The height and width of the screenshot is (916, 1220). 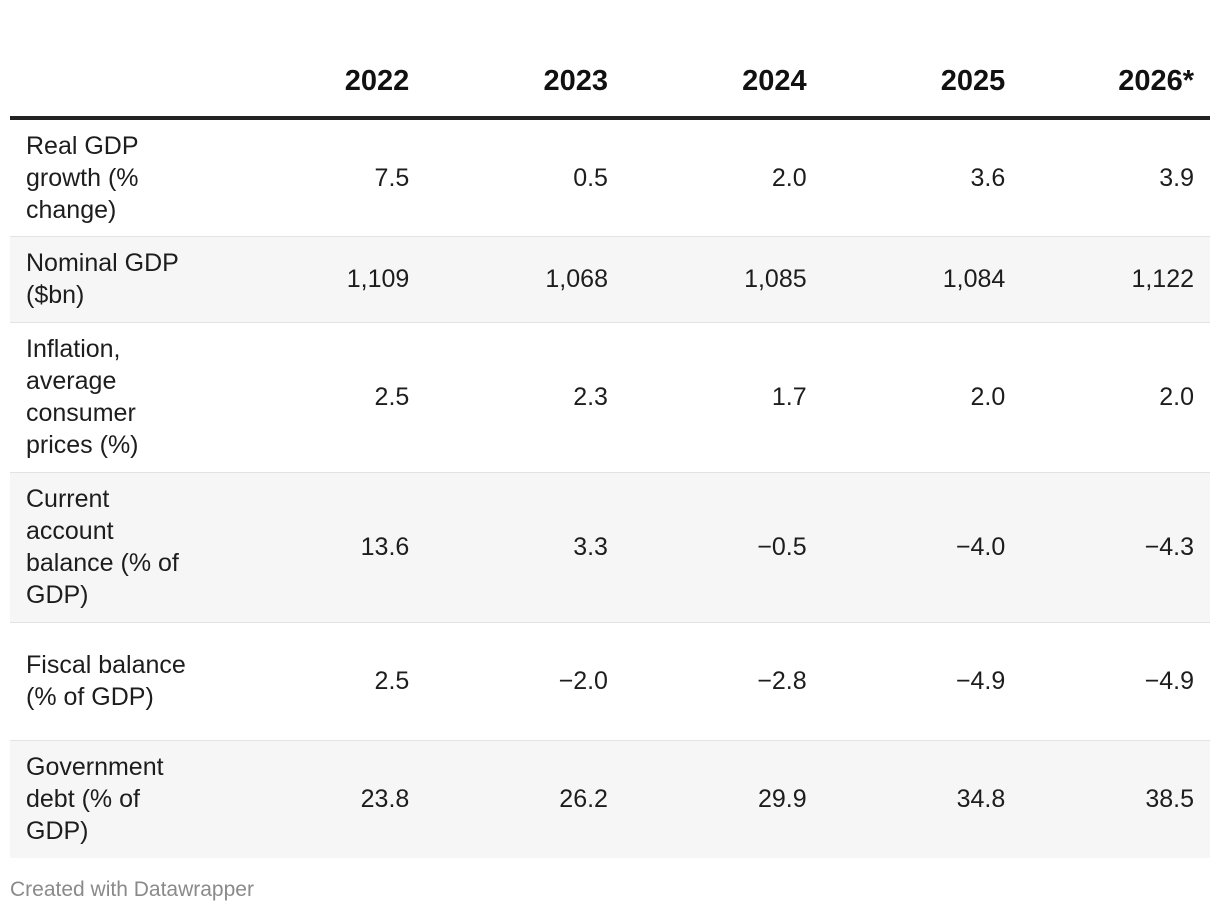 What do you see at coordinates (310, 799) in the screenshot?
I see `table-cell: 23.8` at bounding box center [310, 799].